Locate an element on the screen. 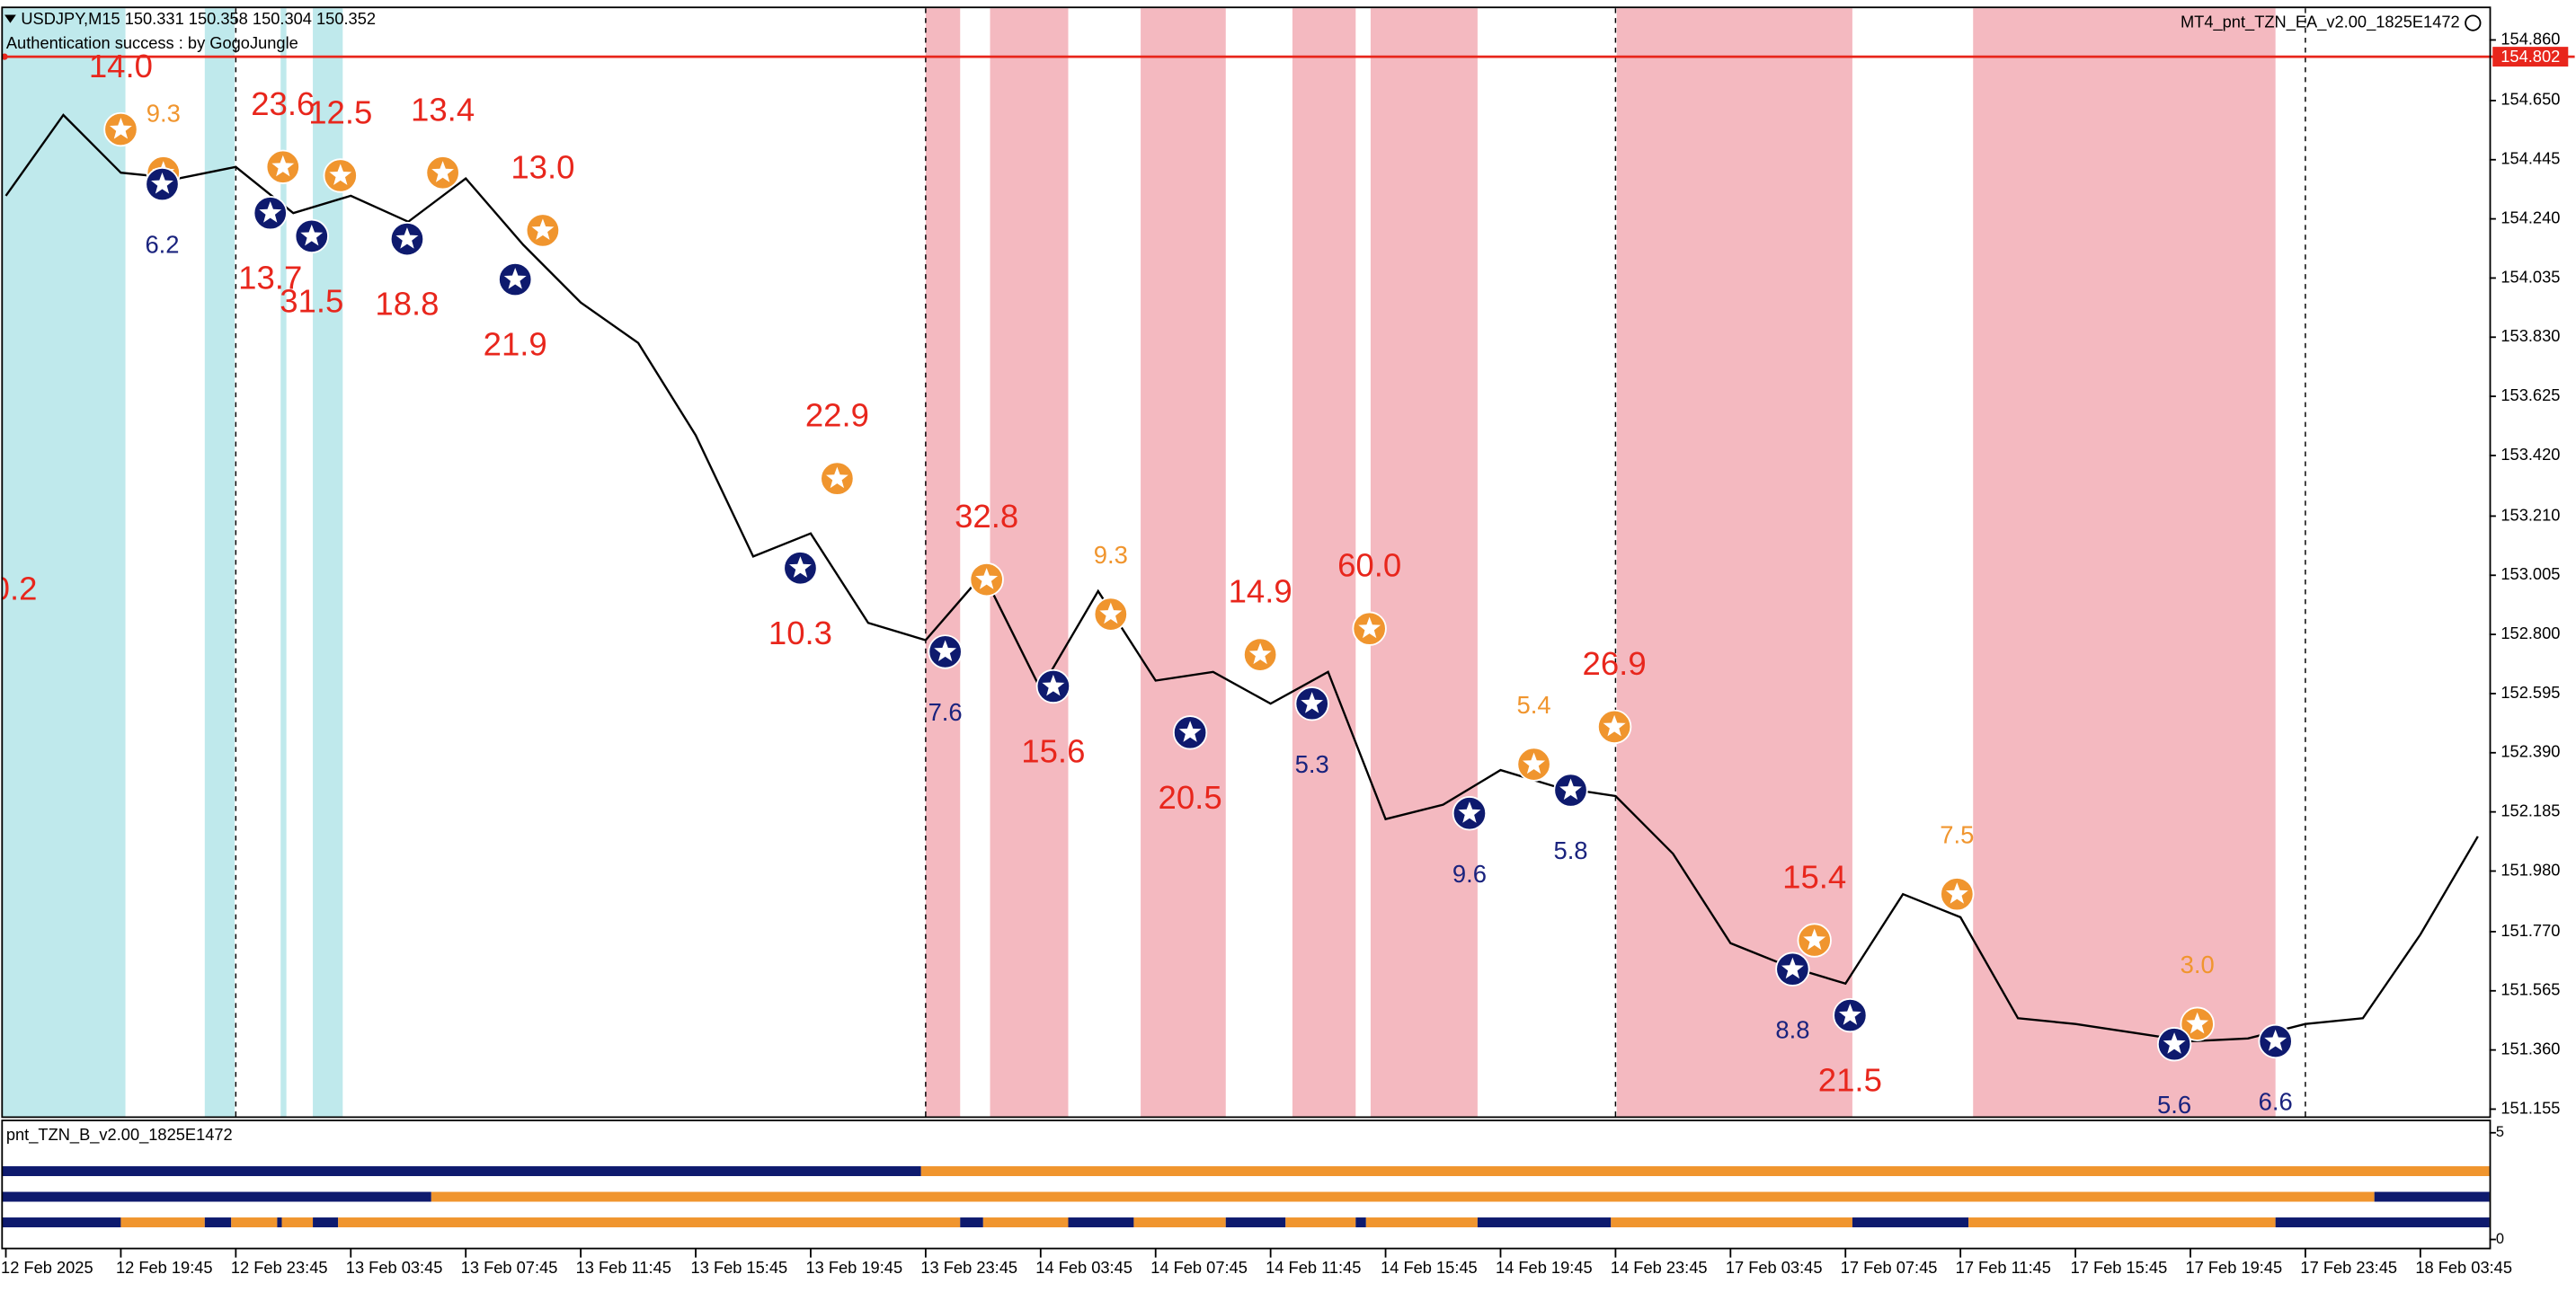 The image size is (2576, 1292). ea-name: MT4_pnt_TZN_EA_v2.00_1825E1472 is located at coordinates (2320, 21).